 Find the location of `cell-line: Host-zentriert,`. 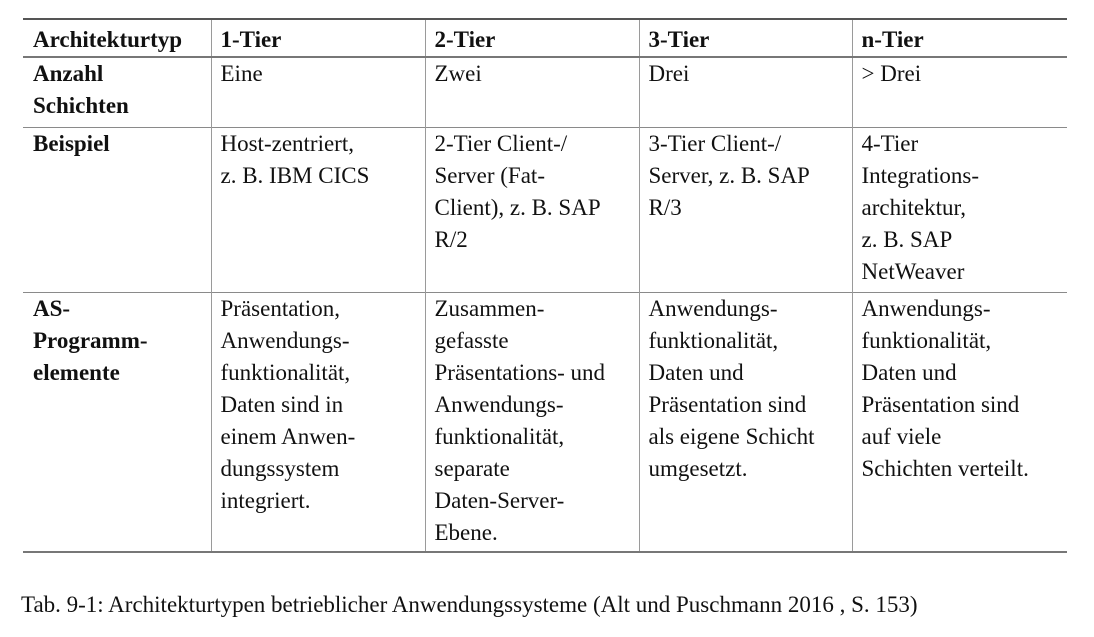

cell-line: Host-zentriert, is located at coordinates (287, 143).